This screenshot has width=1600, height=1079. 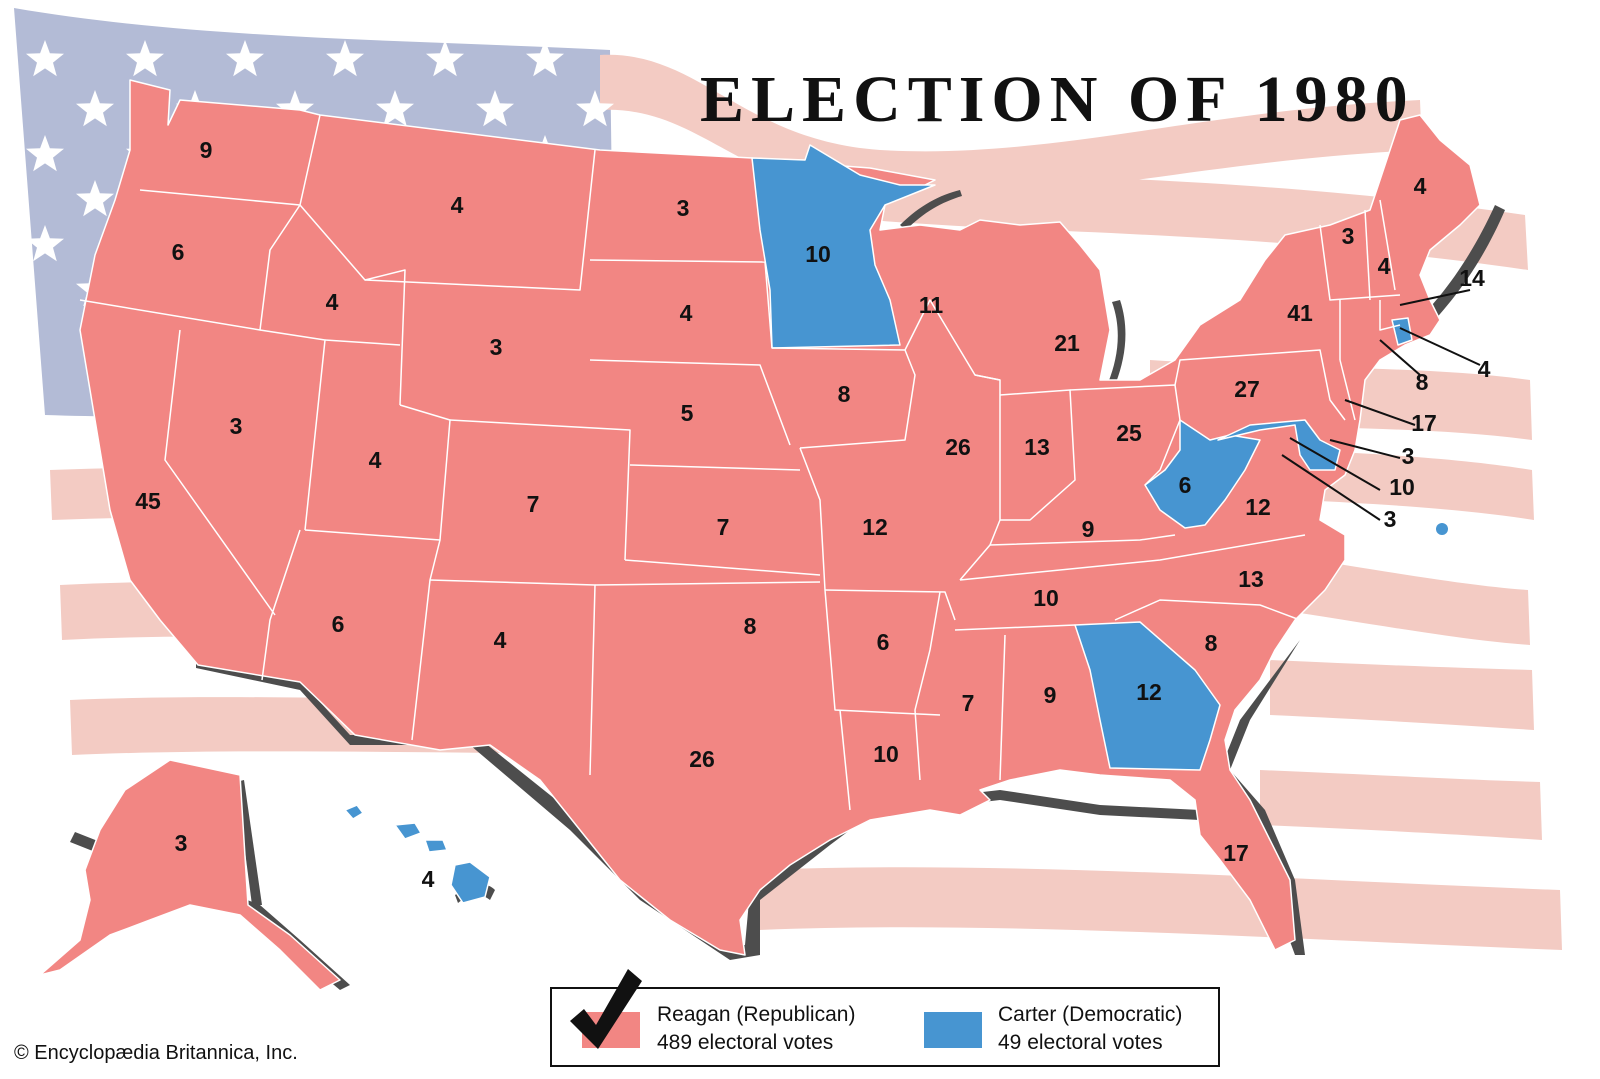 What do you see at coordinates (745, 1042) in the screenshot?
I see `legend-reagan-votes: 489 electoral votes` at bounding box center [745, 1042].